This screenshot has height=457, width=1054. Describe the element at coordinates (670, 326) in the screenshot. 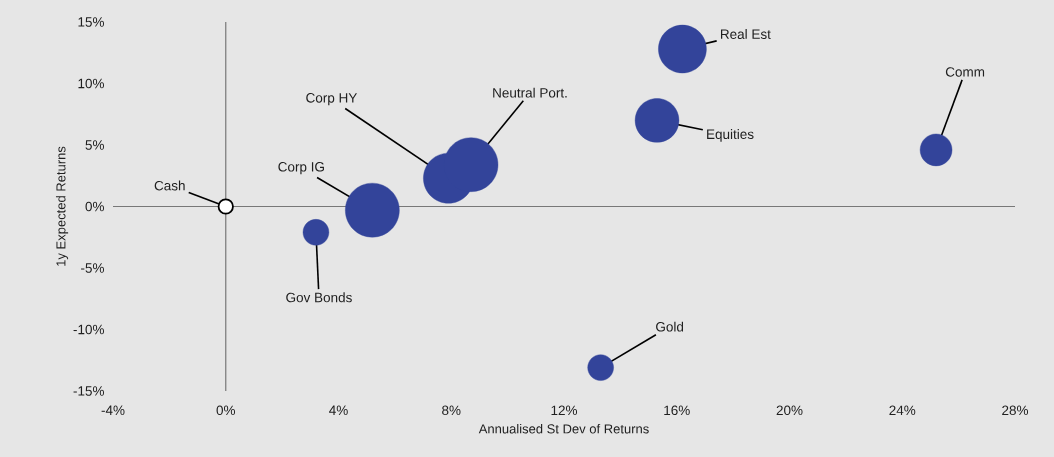

I see `annotation: Gold` at that location.